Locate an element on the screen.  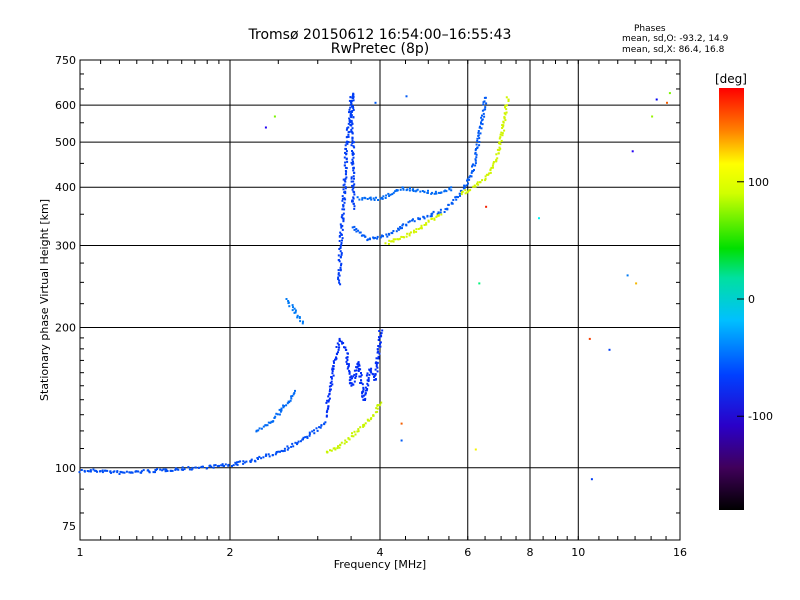
y-tick-label: 500 is located at coordinates (65, 142).